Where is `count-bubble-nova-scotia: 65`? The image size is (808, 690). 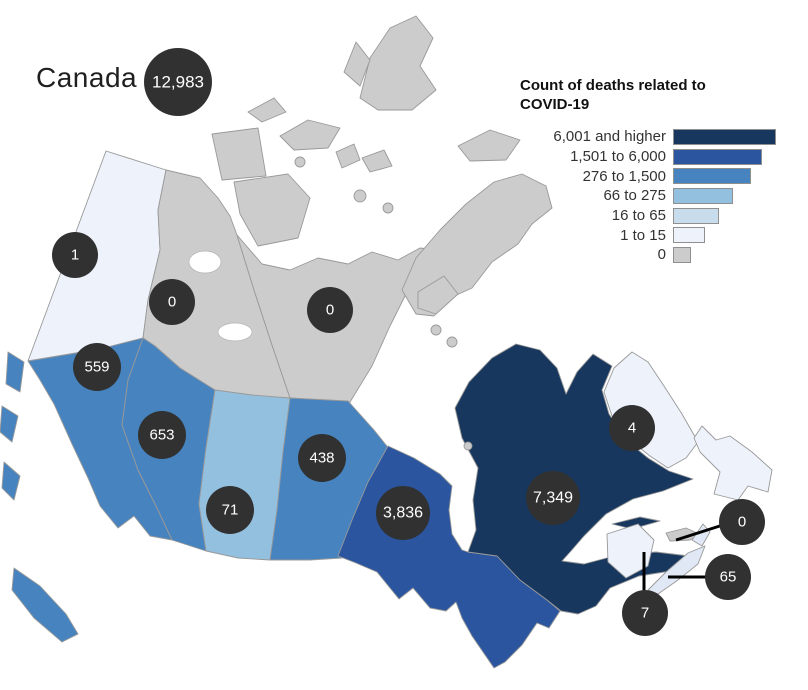
count-bubble-nova-scotia: 65 is located at coordinates (728, 577).